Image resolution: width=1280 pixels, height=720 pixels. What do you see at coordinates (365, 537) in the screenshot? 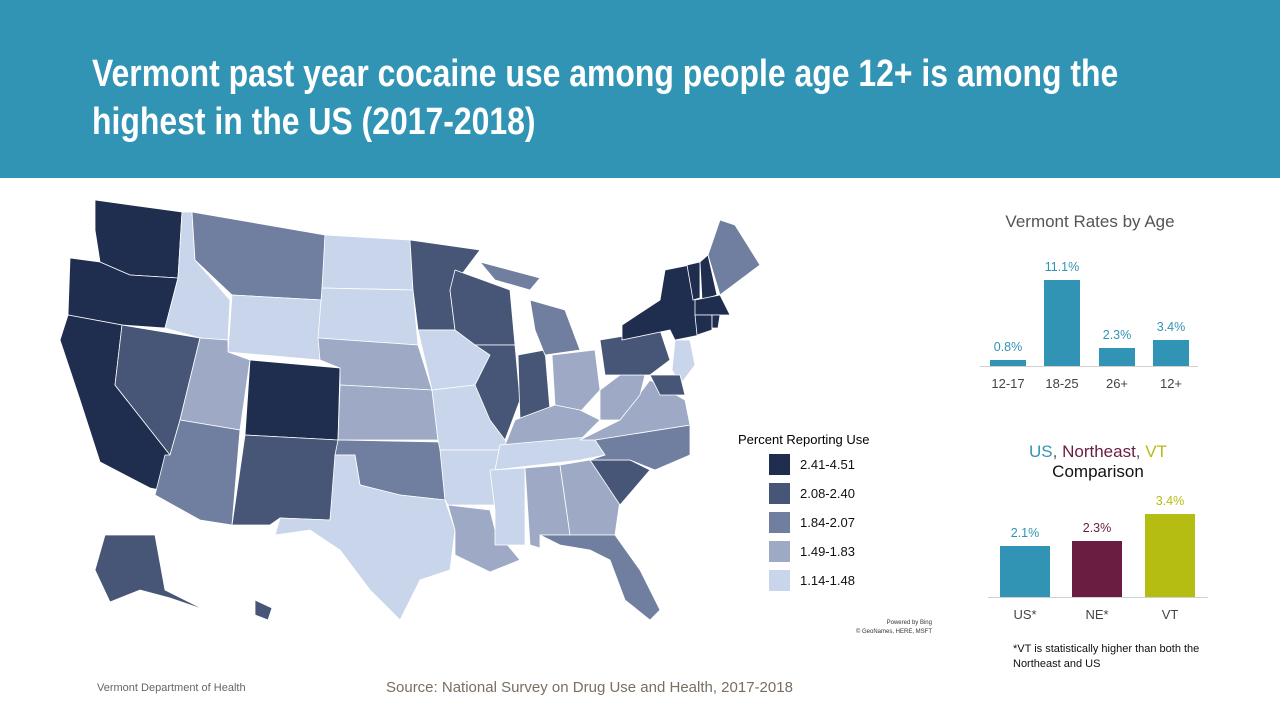
I see `state-tx` at bounding box center [365, 537].